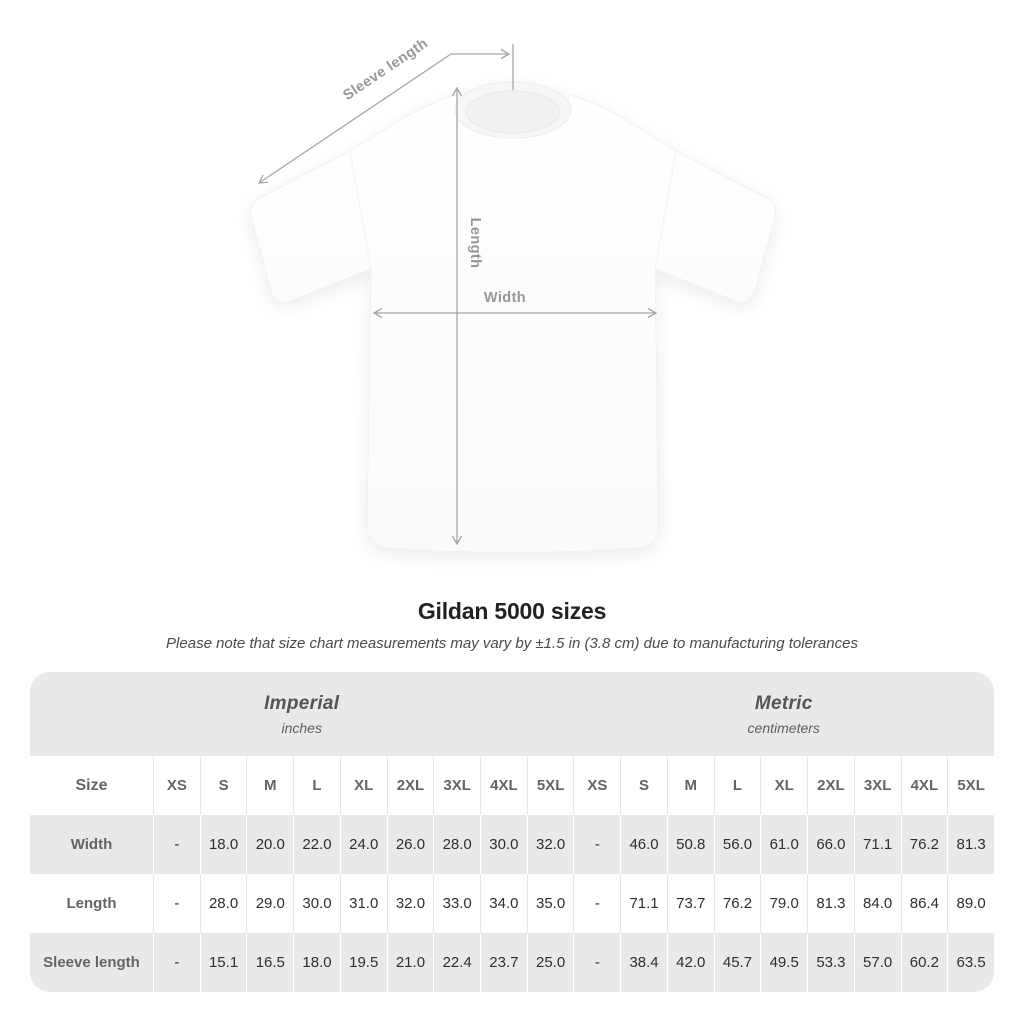 Image resolution: width=1024 pixels, height=1024 pixels. I want to click on measurement-cell: 26.0, so click(410, 844).